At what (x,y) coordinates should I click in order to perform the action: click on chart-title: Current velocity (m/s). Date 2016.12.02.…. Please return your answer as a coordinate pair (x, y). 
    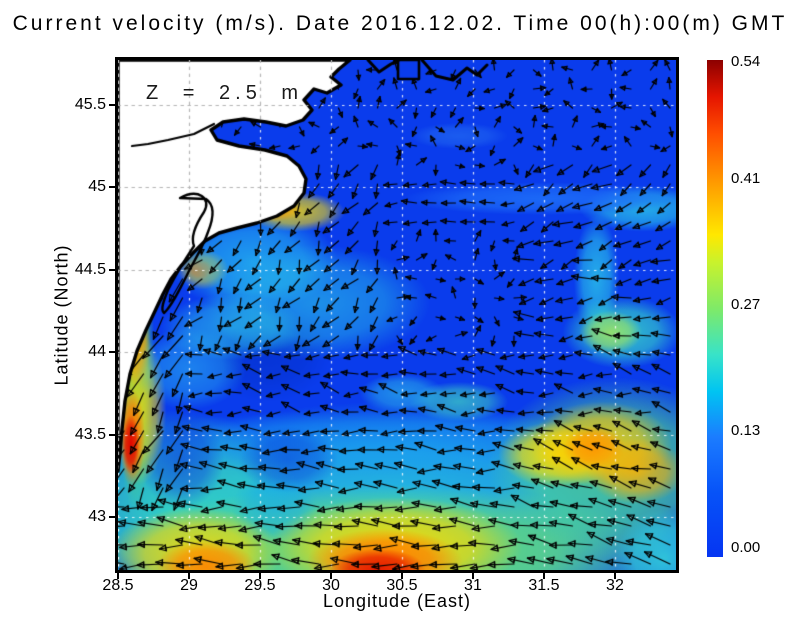
    Looking at the image, I should click on (400, 23).